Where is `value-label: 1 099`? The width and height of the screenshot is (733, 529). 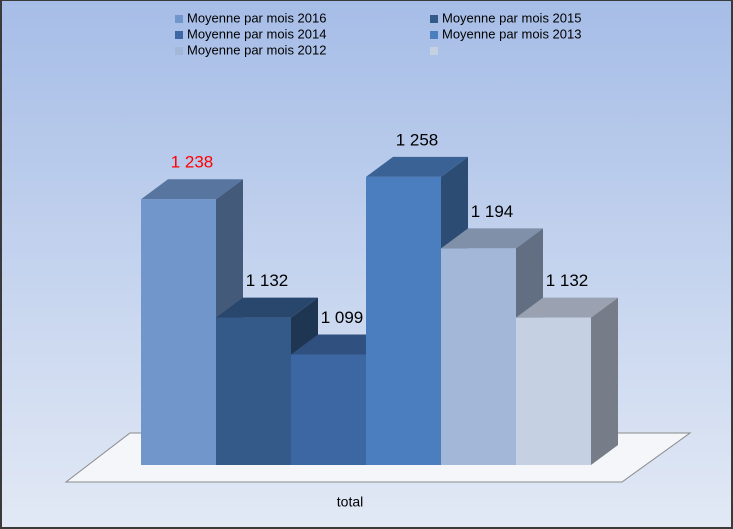
value-label: 1 099 is located at coordinates (342, 317).